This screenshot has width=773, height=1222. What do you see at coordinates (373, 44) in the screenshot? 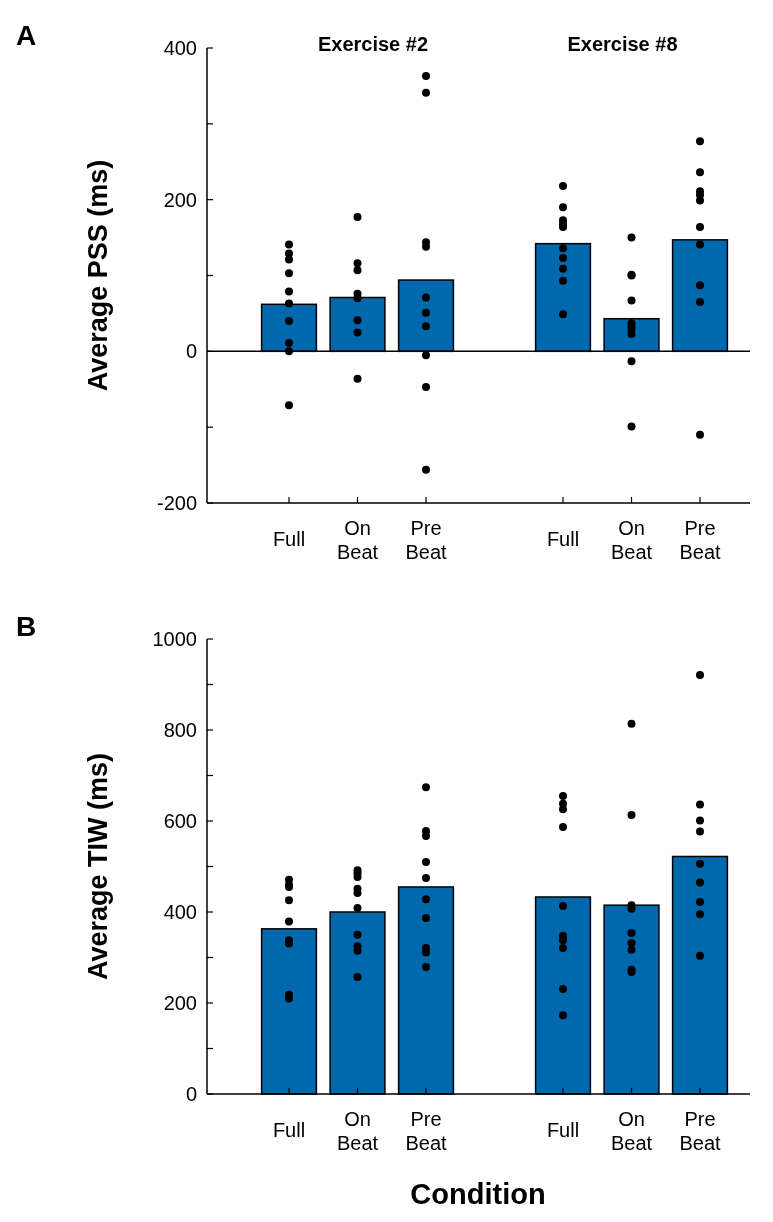
I see `chart-title: Exercise #2` at bounding box center [373, 44].